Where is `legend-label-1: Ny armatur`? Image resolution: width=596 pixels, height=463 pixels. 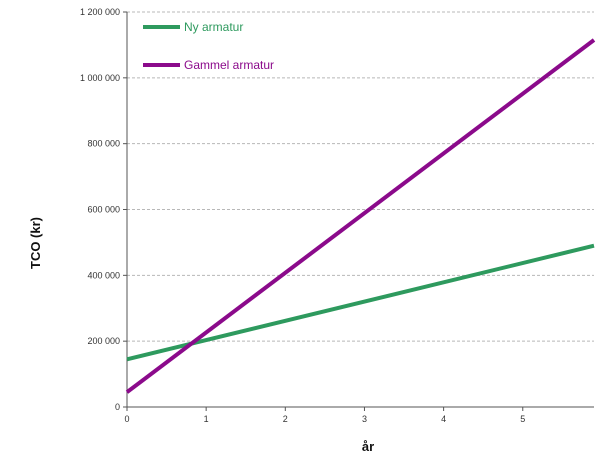 legend-label-1: Ny armatur is located at coordinates (213, 27).